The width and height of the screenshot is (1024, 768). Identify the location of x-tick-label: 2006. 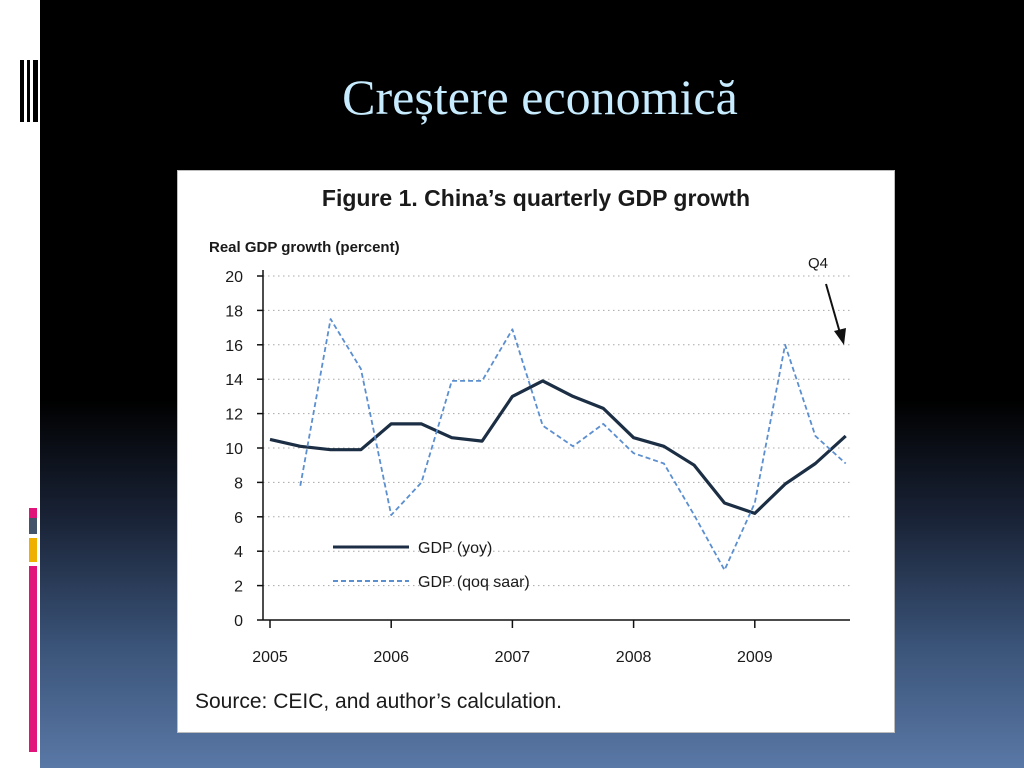
(391, 657).